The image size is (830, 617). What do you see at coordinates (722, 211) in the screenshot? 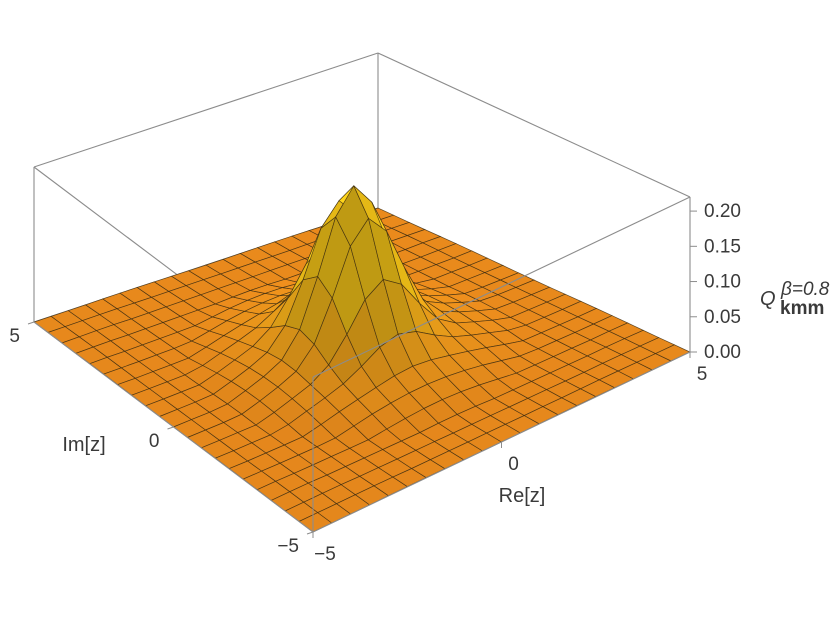
I see `z-tick-label: 0.20` at bounding box center [722, 211].